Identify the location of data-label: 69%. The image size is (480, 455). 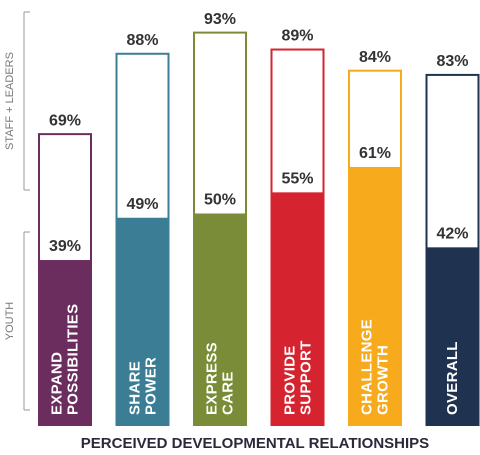
(65, 120).